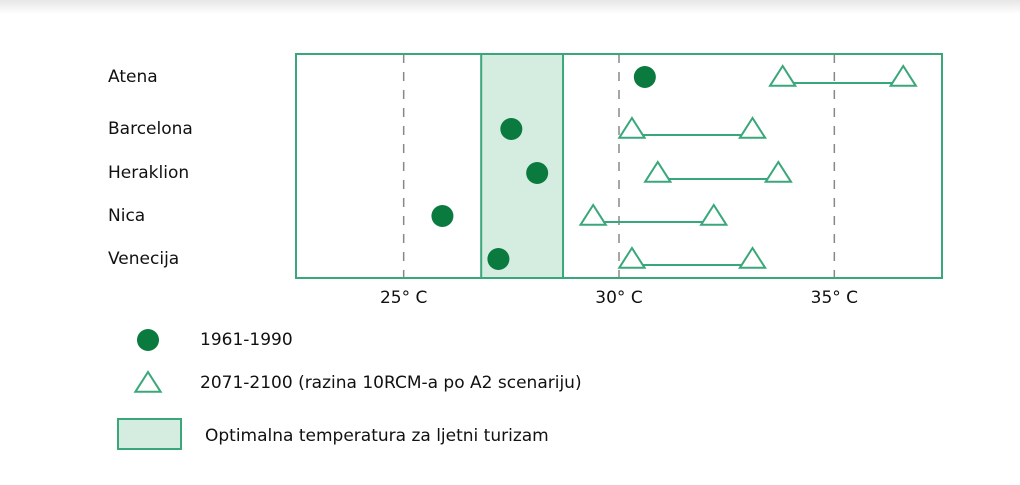 This screenshot has width=1020, height=485. I want to click on legend-dot, so click(148, 340).